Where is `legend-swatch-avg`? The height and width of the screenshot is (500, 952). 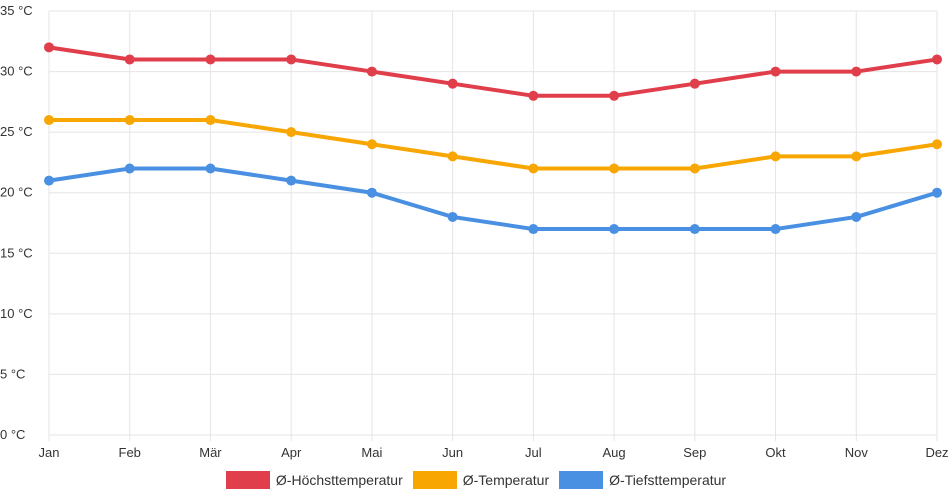
legend-swatch-avg is located at coordinates (434, 480).